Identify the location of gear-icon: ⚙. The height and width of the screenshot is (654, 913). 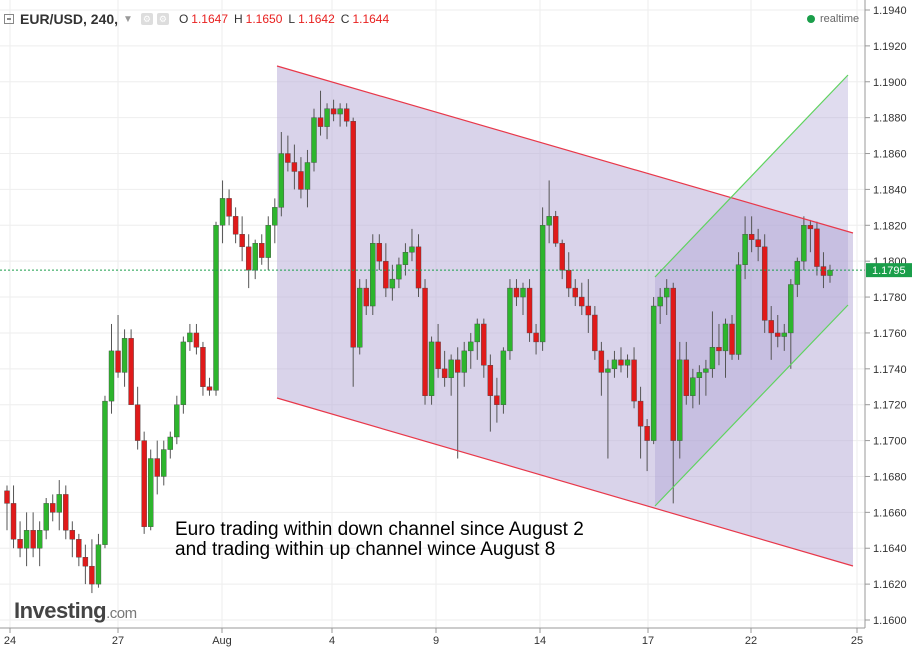
(162, 19).